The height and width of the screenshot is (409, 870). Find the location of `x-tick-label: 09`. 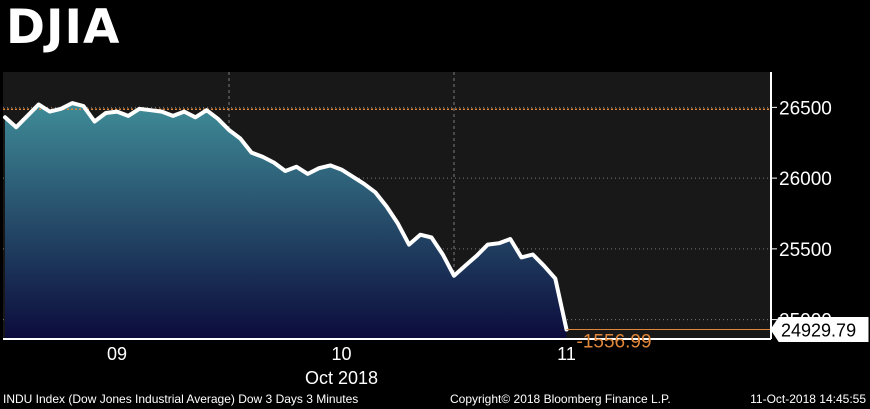

x-tick-label: 09 is located at coordinates (117, 354).